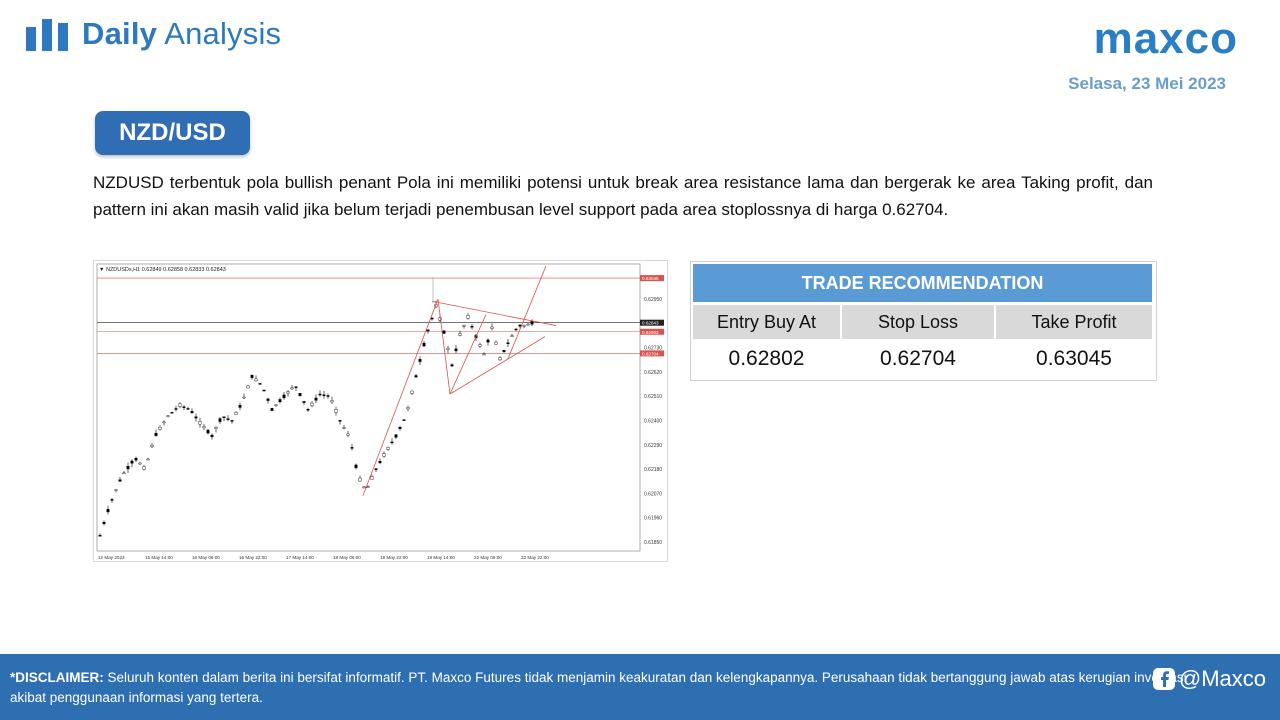  What do you see at coordinates (253, 557) in the screenshot?
I see `time-tick-label: 16 May 22:00` at bounding box center [253, 557].